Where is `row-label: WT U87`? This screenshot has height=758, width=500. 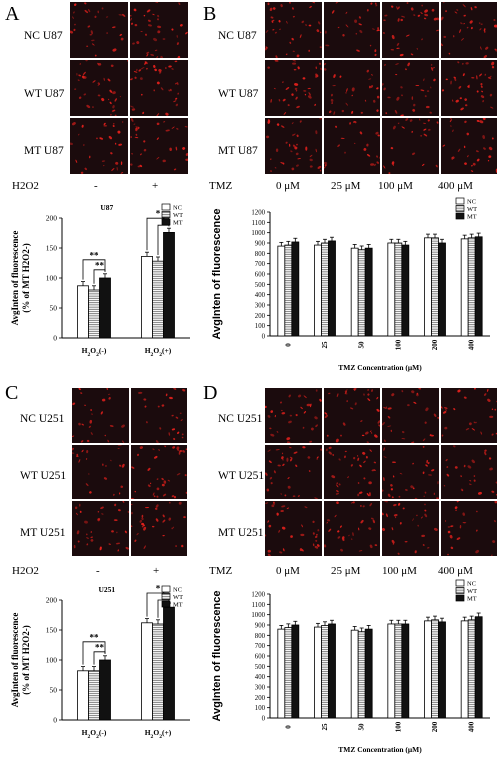
row-label: WT U87 is located at coordinates (238, 94).